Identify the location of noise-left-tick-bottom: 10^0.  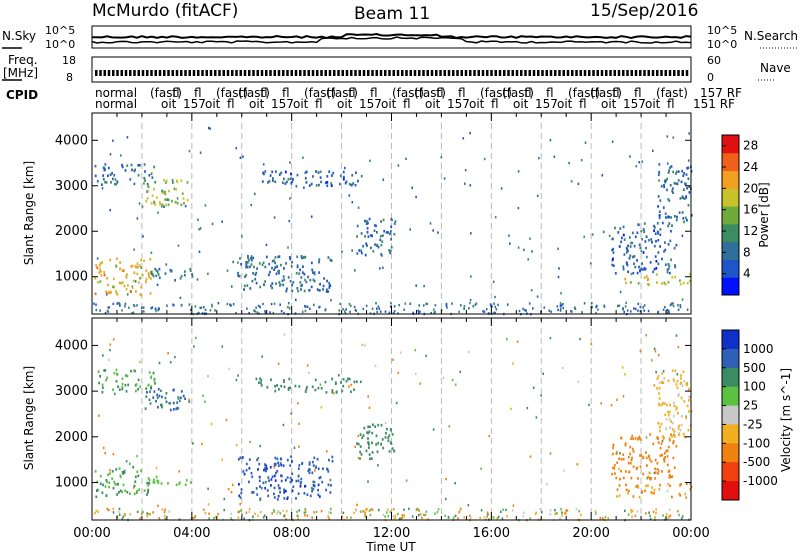
(60, 44).